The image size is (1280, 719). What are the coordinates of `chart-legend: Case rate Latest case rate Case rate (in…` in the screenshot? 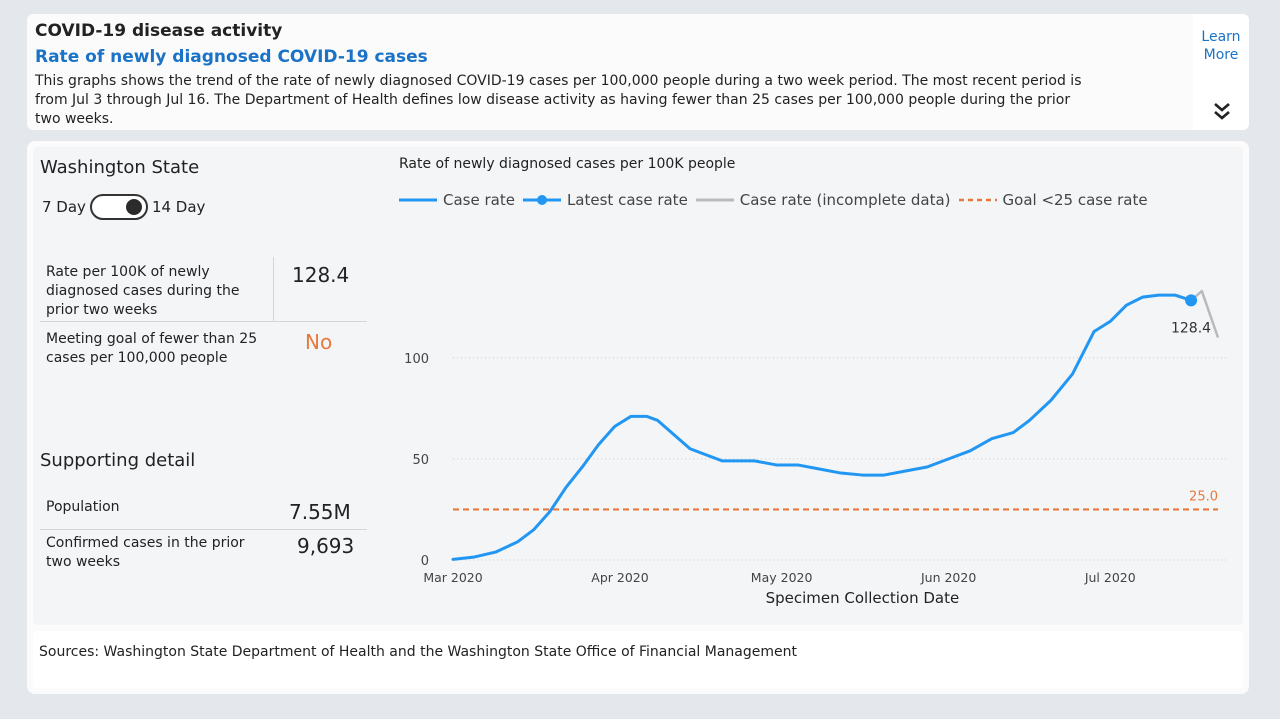 It's located at (777, 200).